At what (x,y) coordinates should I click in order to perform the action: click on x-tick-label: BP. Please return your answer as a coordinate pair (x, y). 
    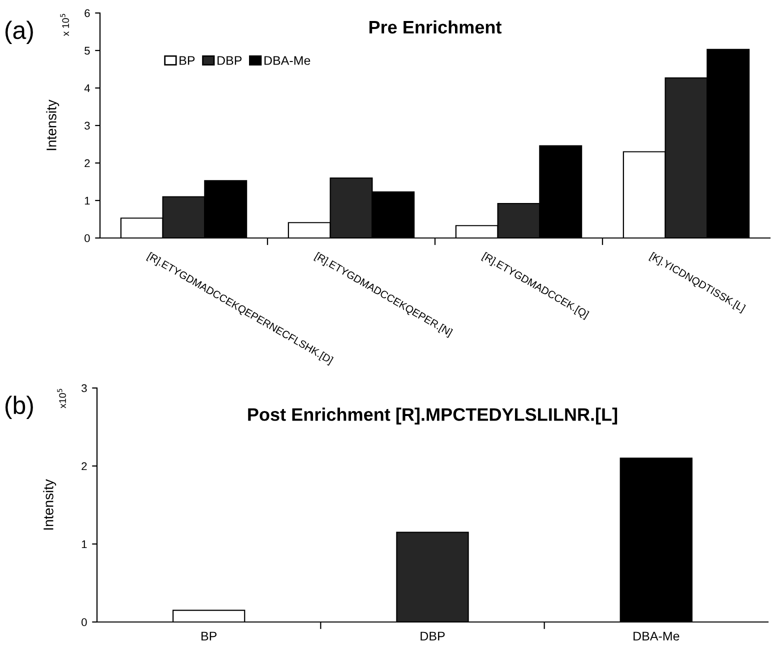
    Looking at the image, I should click on (209, 636).